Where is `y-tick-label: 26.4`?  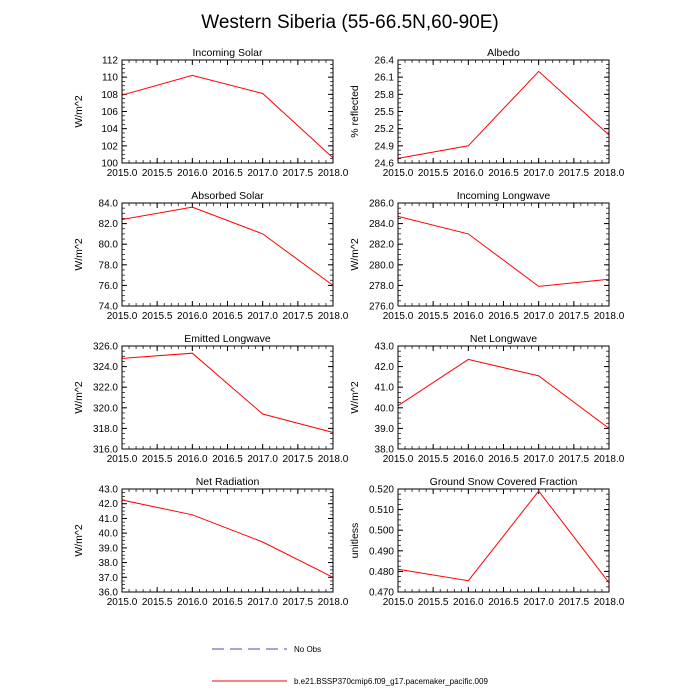 y-tick-label: 26.4 is located at coordinates (385, 61).